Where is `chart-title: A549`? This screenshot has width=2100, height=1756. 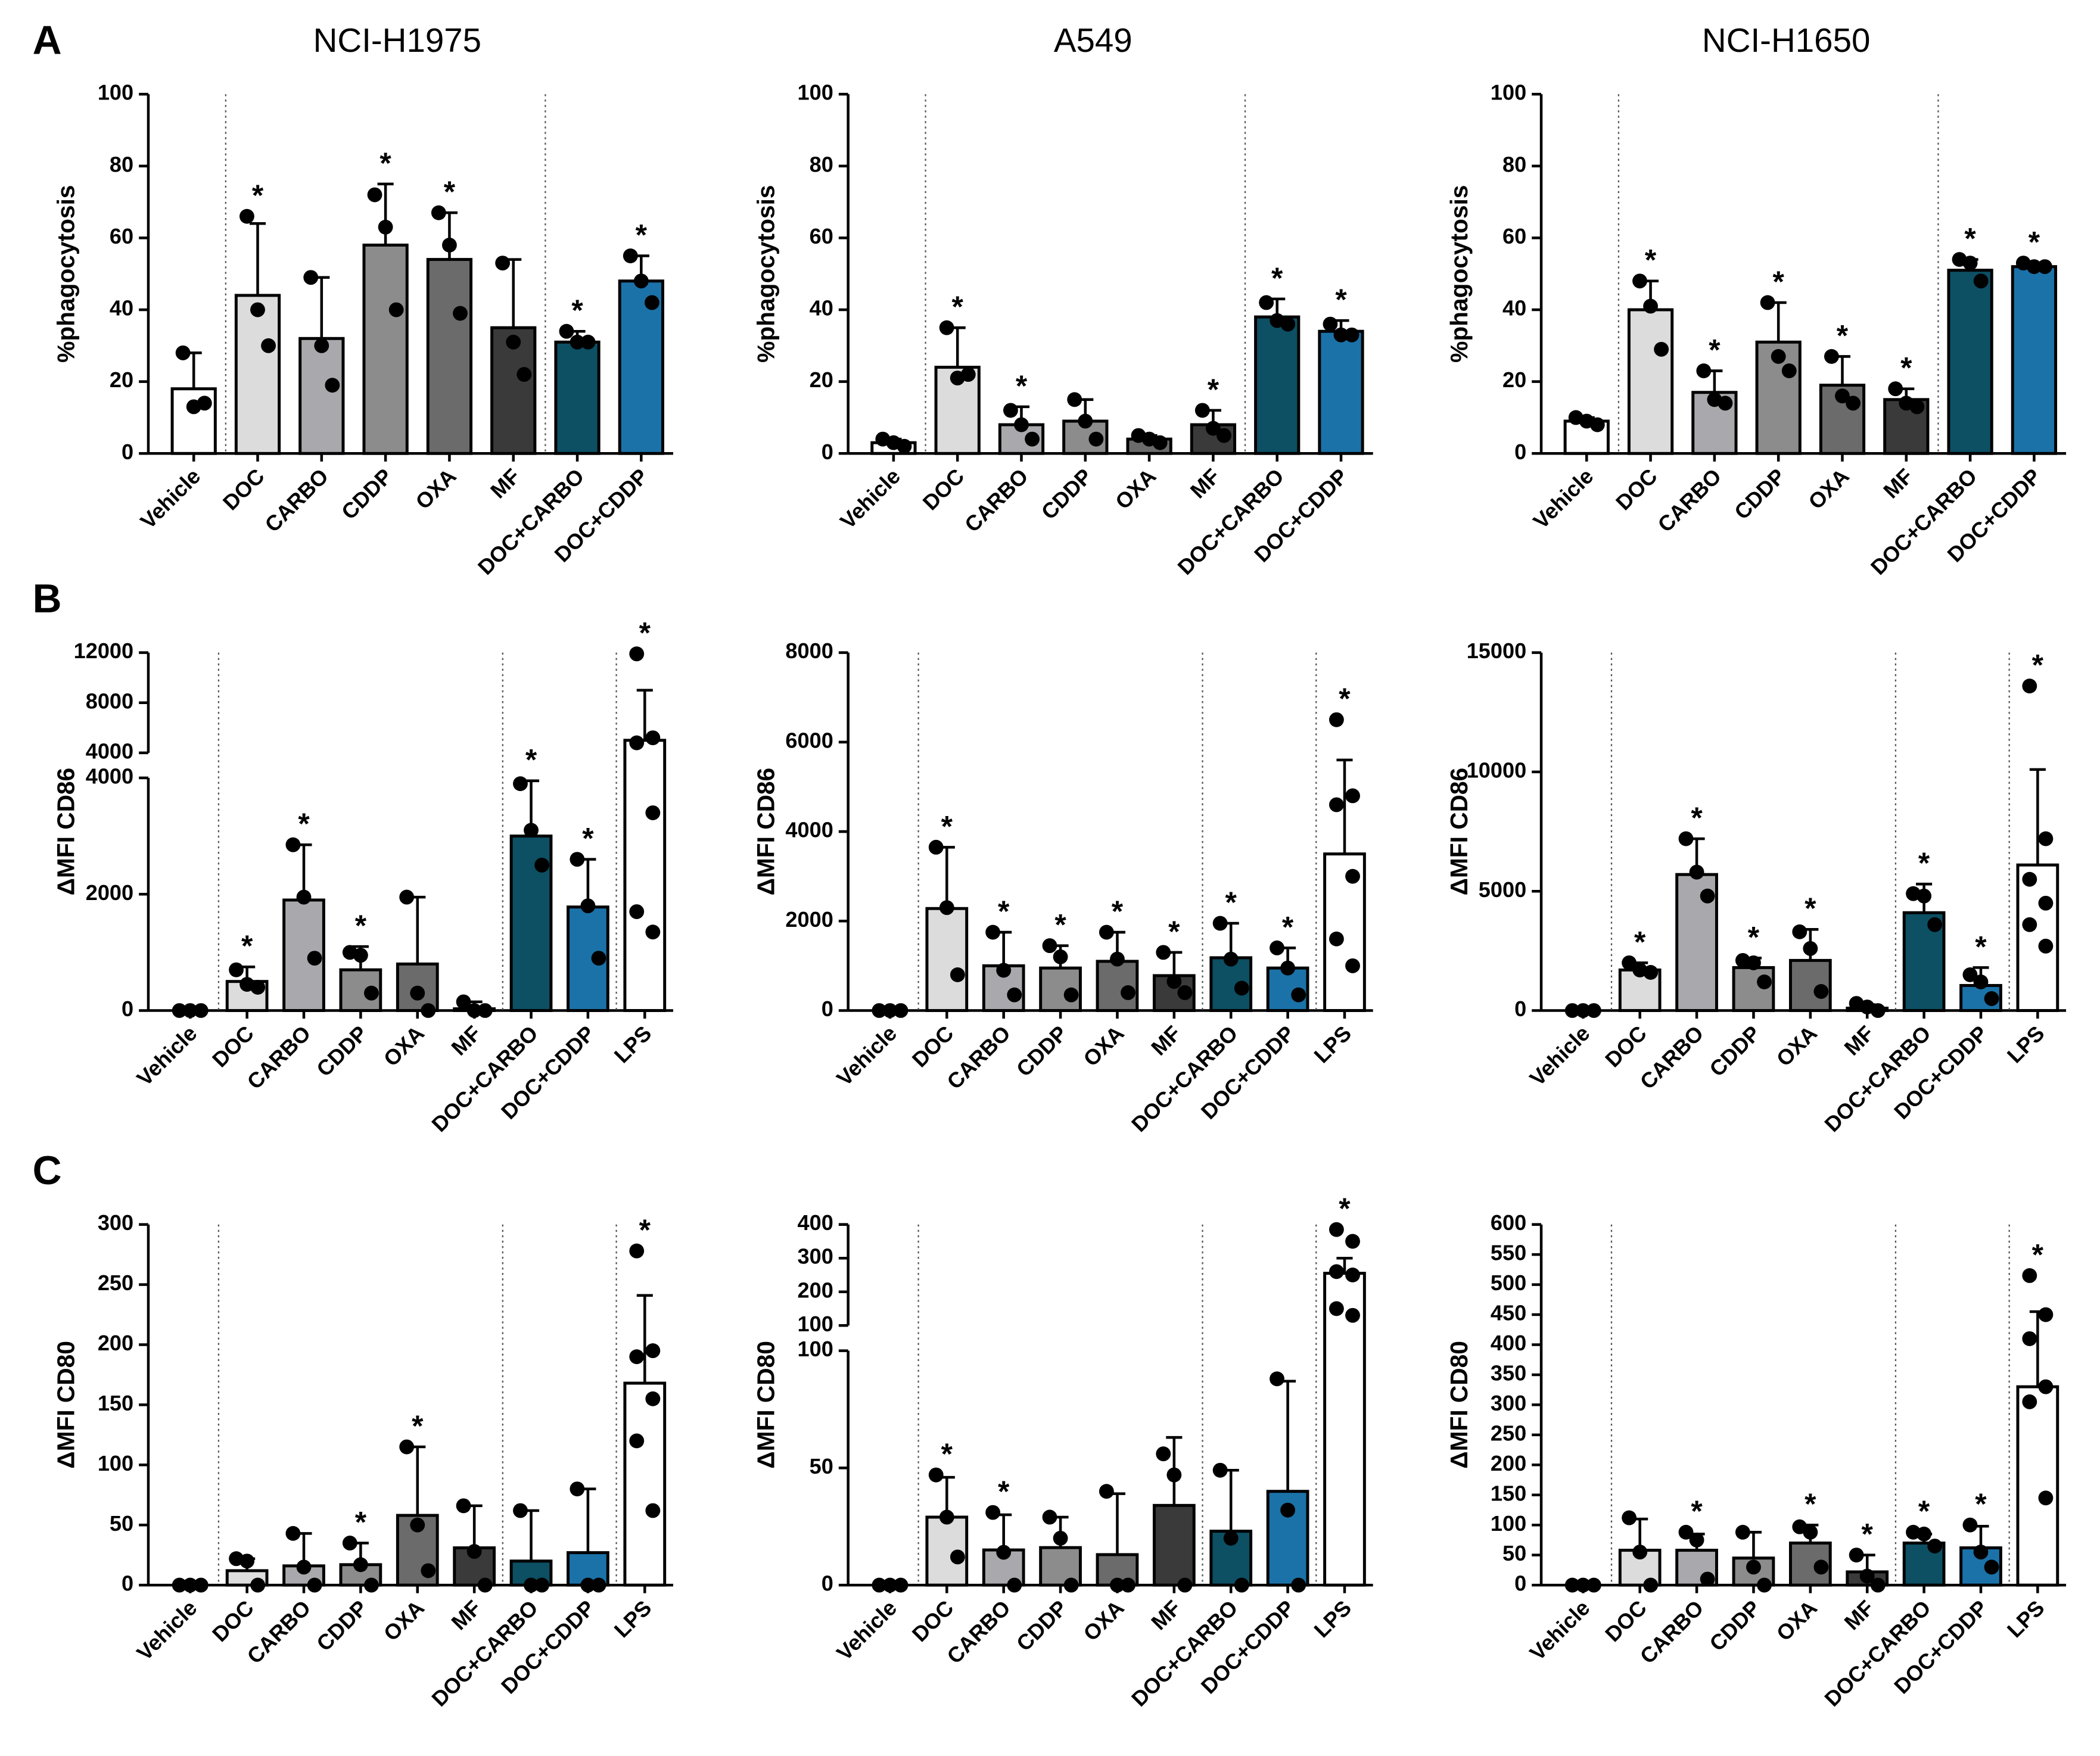
chart-title: A549 is located at coordinates (1093, 40).